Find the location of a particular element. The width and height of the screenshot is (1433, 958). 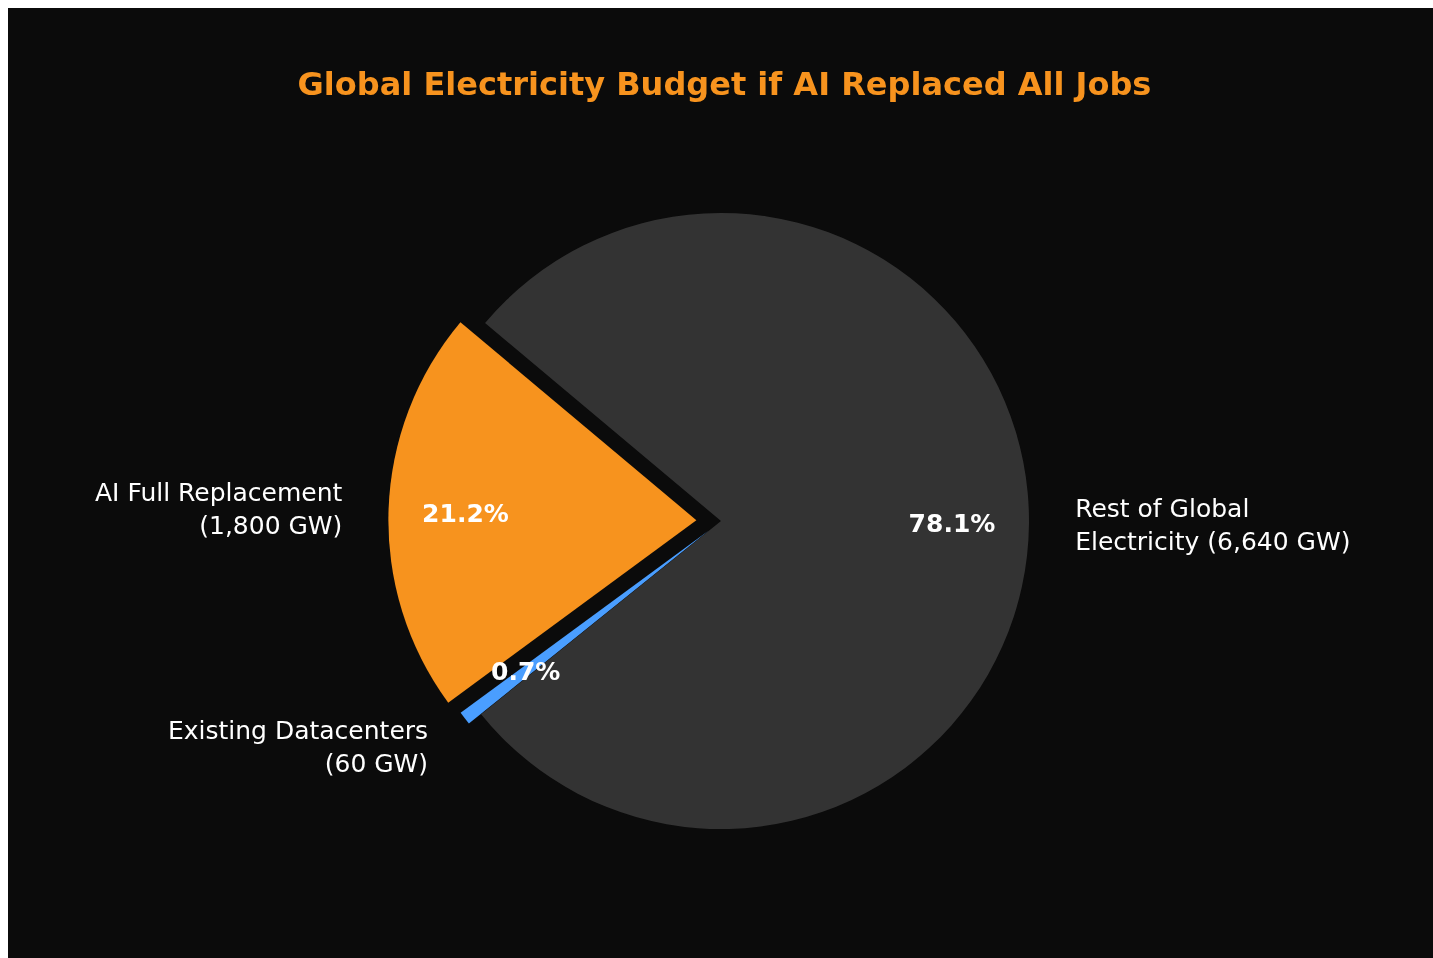

data-label: 21.2% is located at coordinates (465, 513).